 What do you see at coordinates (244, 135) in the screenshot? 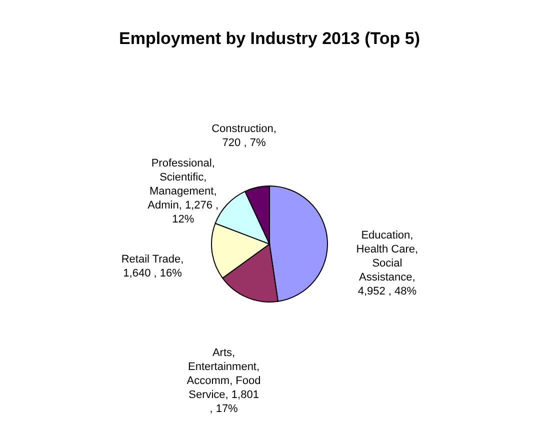
I see `slice-label: Construction, 720 , 7%` at bounding box center [244, 135].